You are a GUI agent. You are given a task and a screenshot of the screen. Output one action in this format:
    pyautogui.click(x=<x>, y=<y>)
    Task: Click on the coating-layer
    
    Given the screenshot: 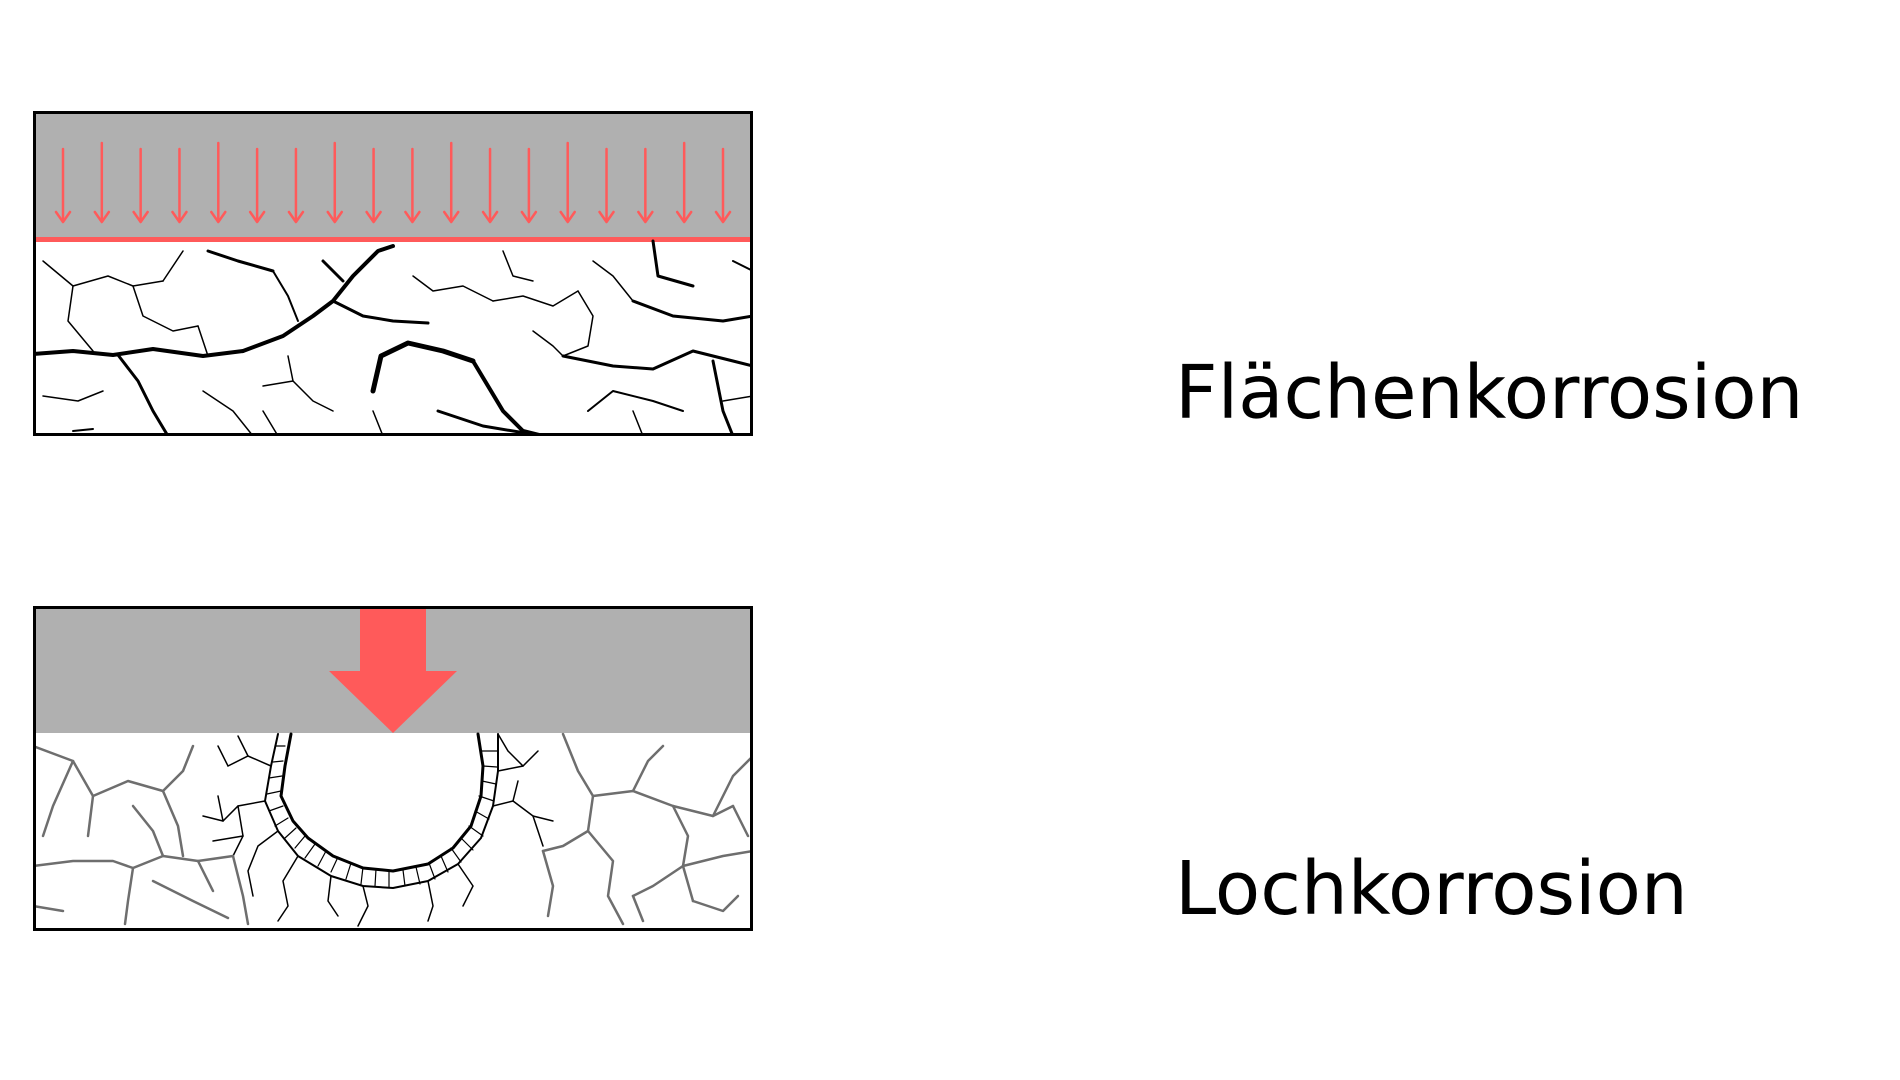 What is the action you would take?
    pyautogui.click(x=393, y=175)
    